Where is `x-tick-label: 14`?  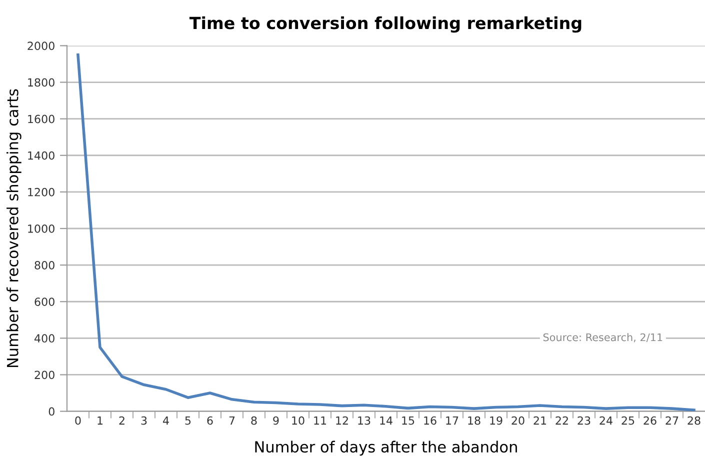
x-tick-label: 14 is located at coordinates (386, 420).